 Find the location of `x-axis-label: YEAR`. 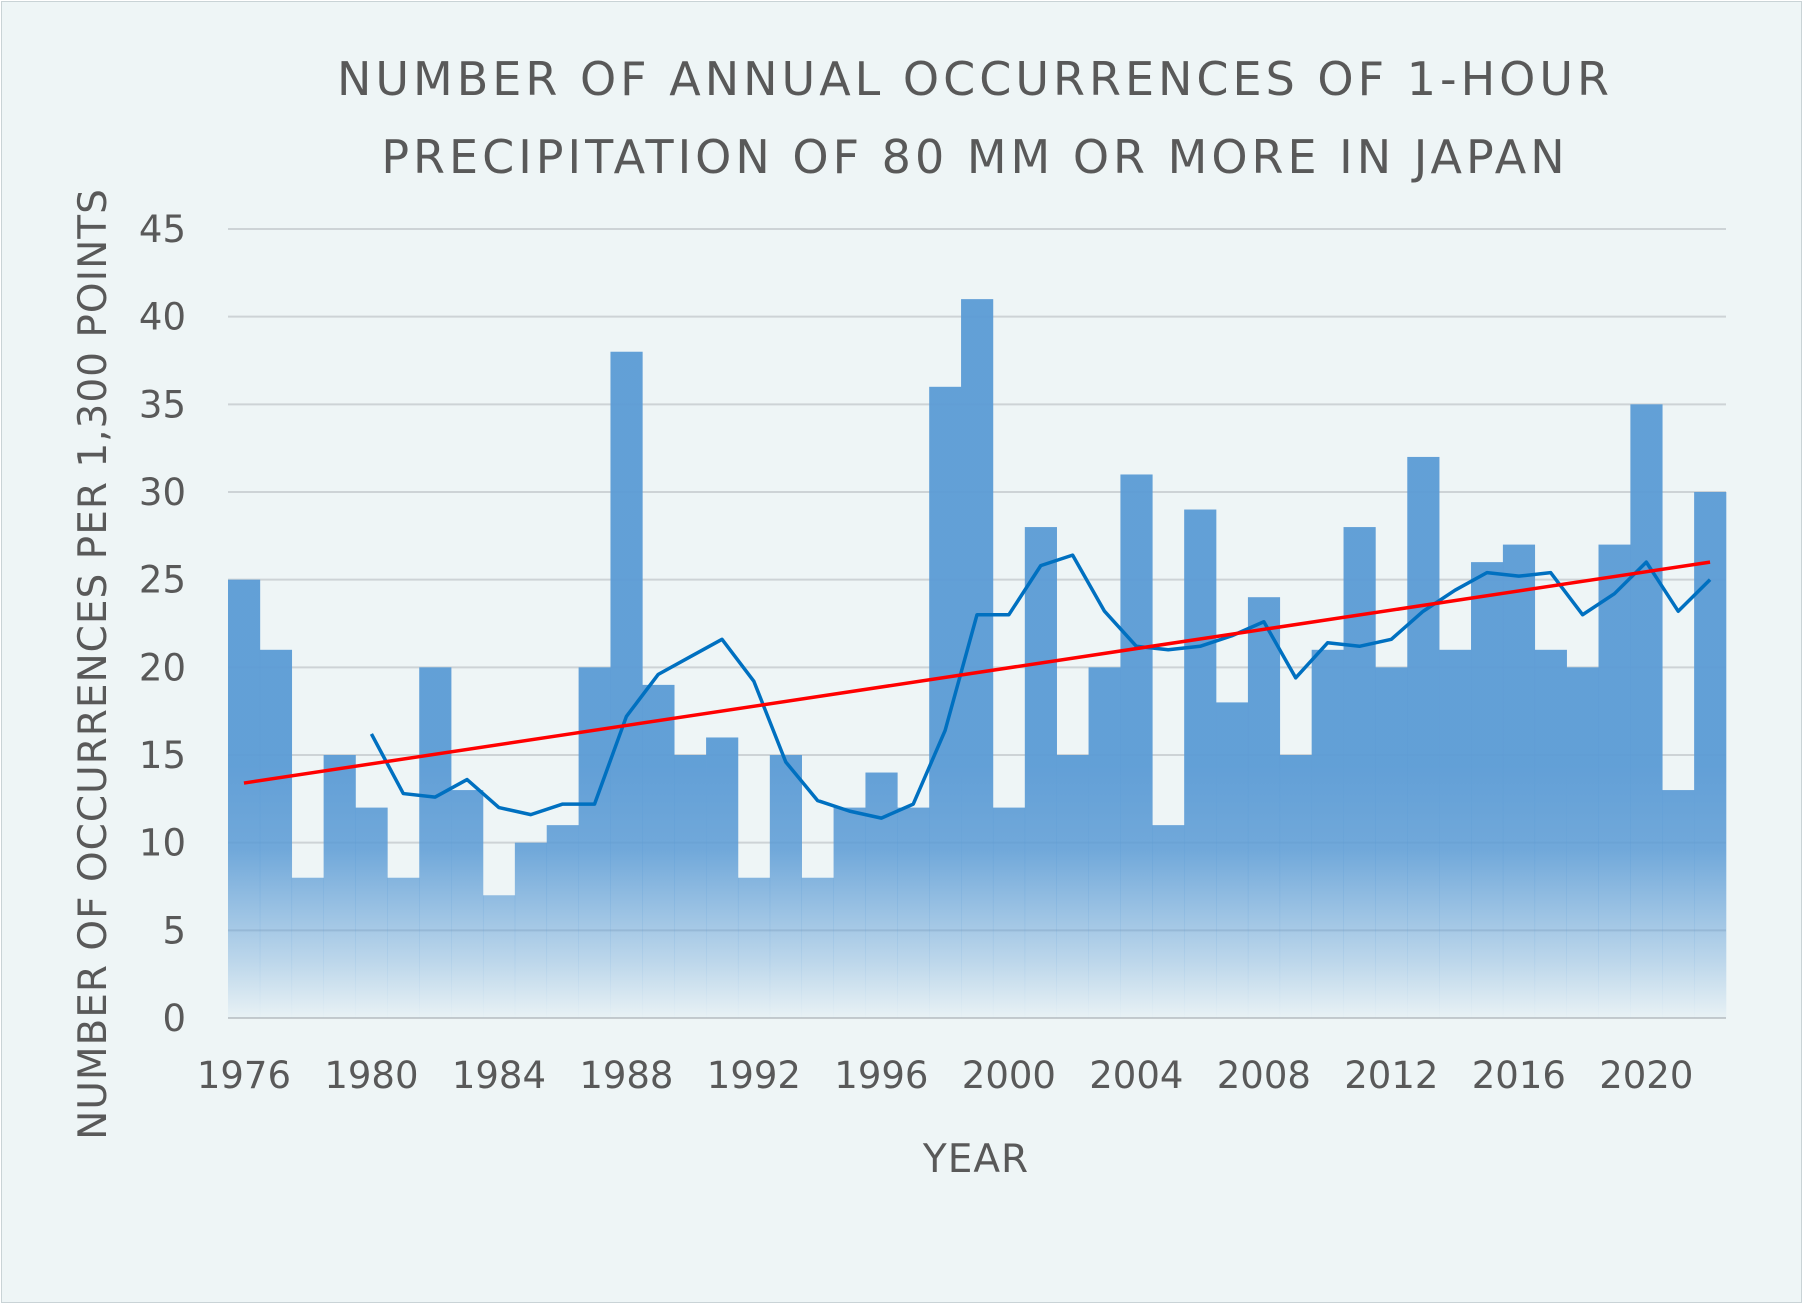

x-axis-label: YEAR is located at coordinates (975, 1159).